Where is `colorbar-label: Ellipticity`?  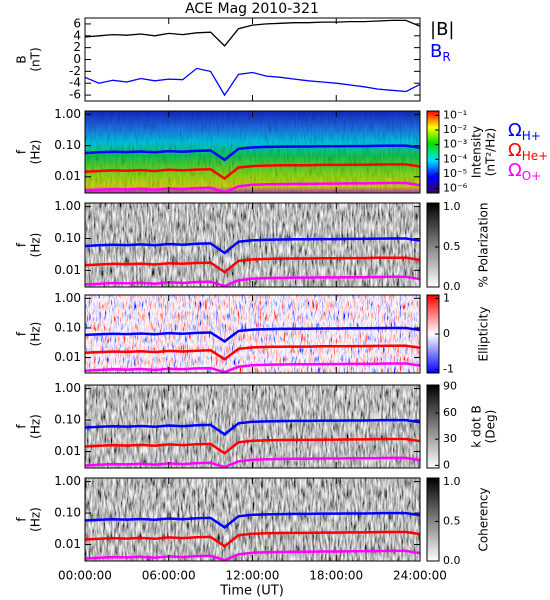
colorbar-label: Ellipticity is located at coordinates (484, 334).